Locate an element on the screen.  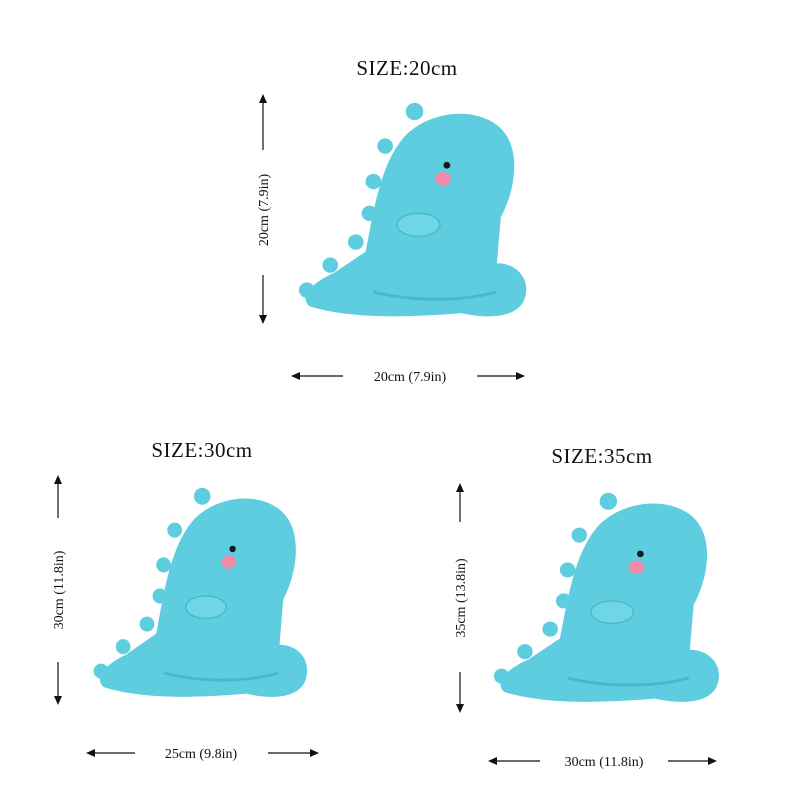
size-title: SIZE:30cm is located at coordinates (201, 450).